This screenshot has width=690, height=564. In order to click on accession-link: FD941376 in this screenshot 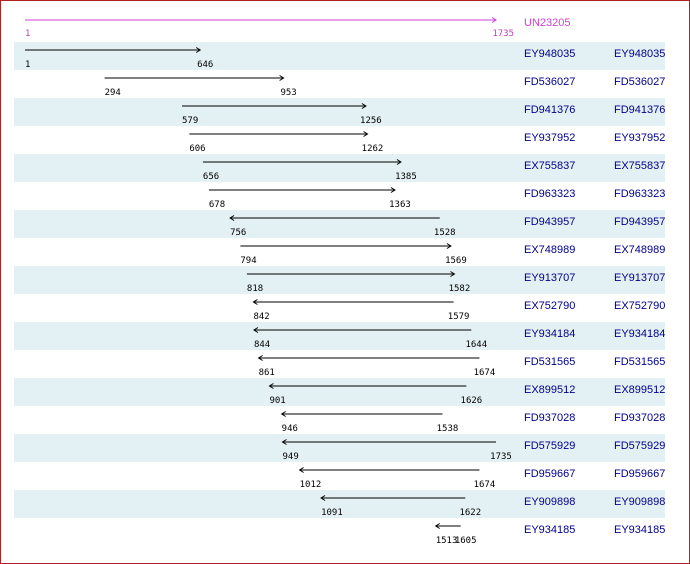, I will do `click(549, 110)`.